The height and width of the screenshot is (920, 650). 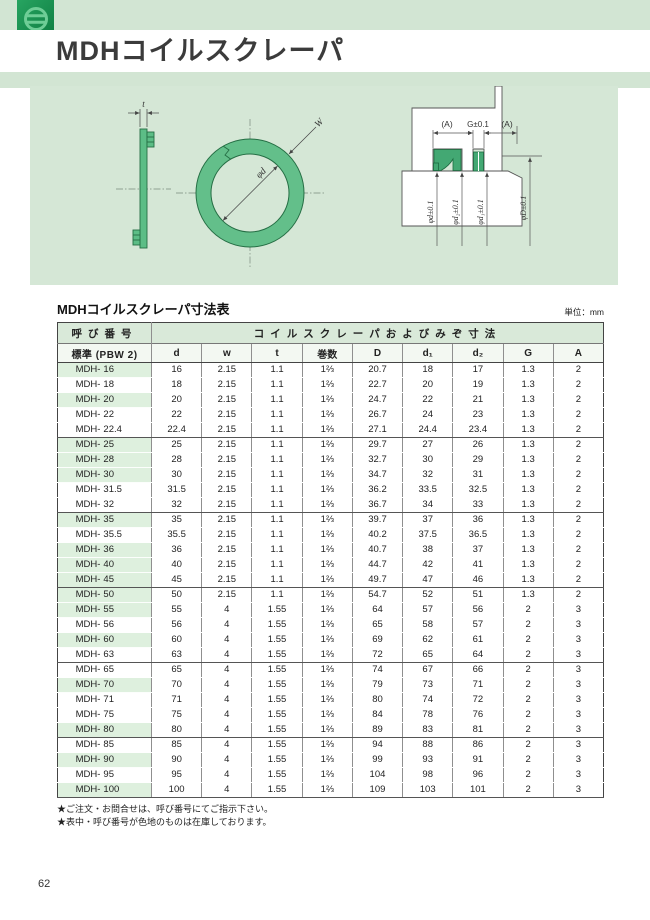 What do you see at coordinates (427, 400) in the screenshot?
I see `dimension-cell: 22` at bounding box center [427, 400].